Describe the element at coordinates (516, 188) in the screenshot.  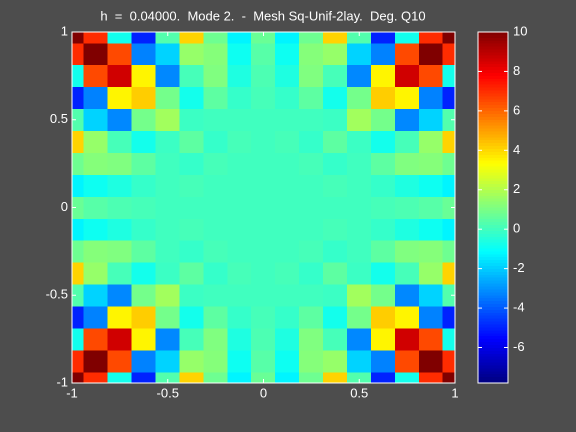
I see `colorbar-tick-label: 2` at that location.